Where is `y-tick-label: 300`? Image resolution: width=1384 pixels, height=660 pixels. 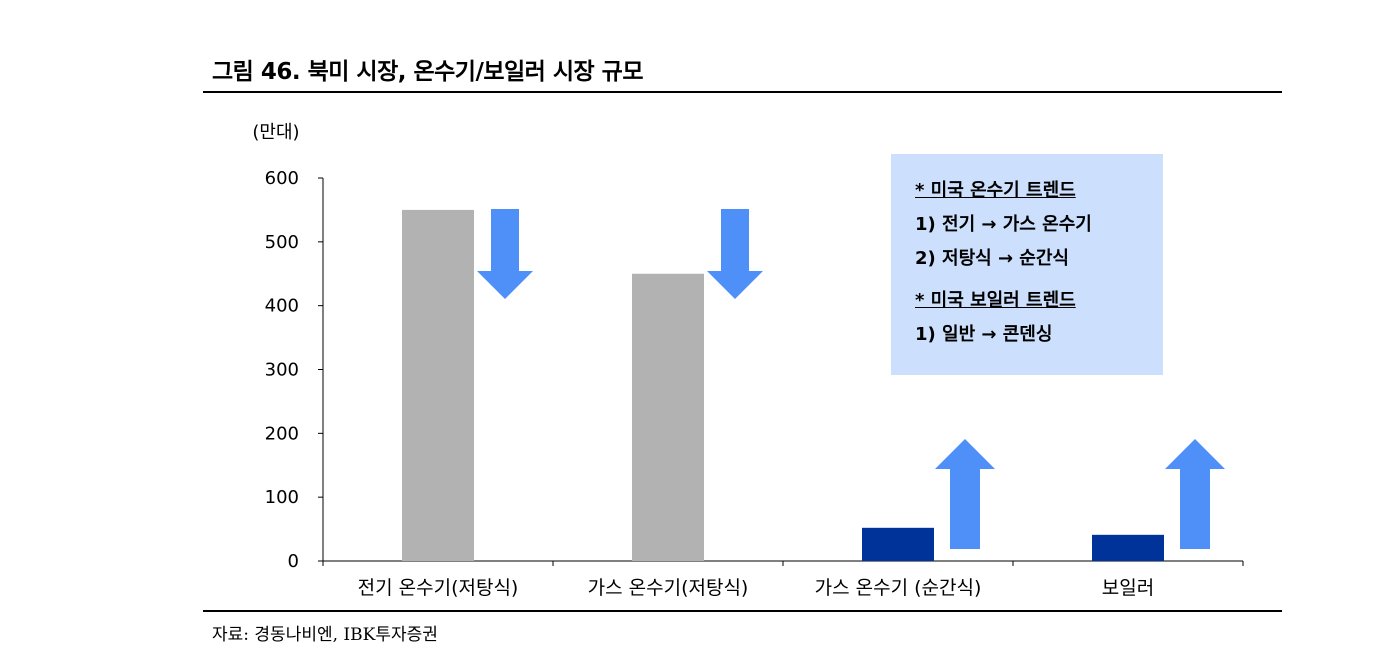 y-tick-label: 300 is located at coordinates (282, 370).